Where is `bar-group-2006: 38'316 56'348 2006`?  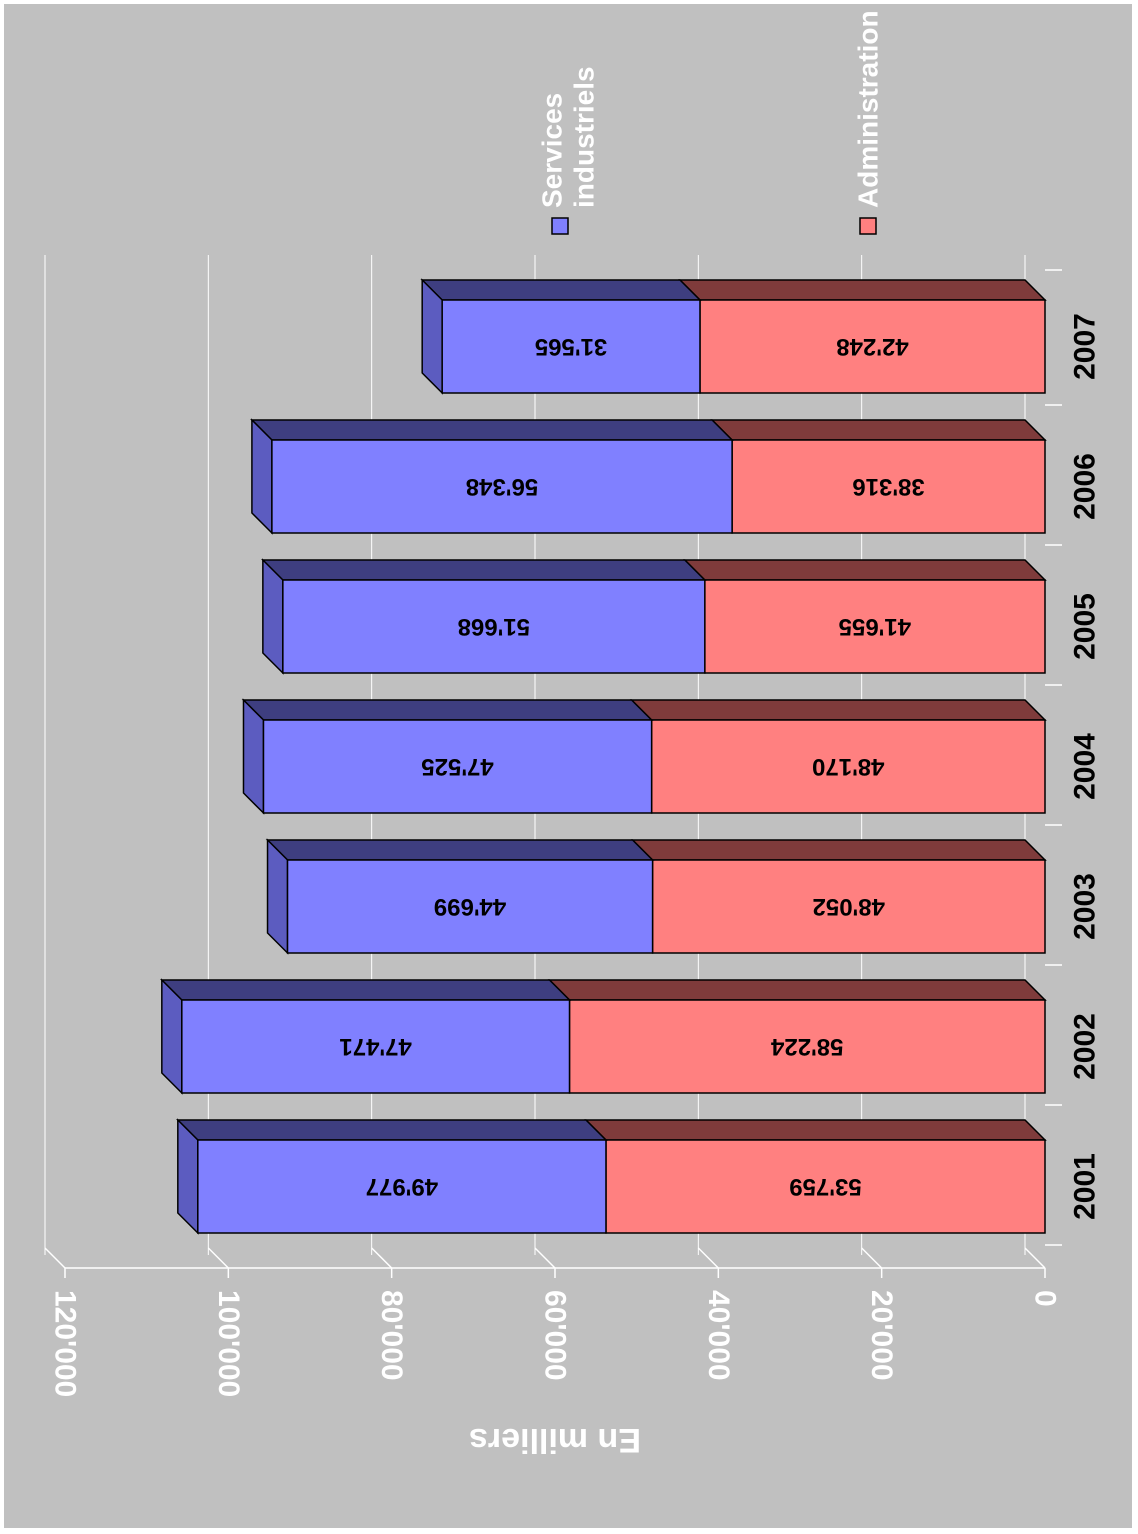
bar-group-2006: 38'316 56'348 2006 is located at coordinates (676, 482).